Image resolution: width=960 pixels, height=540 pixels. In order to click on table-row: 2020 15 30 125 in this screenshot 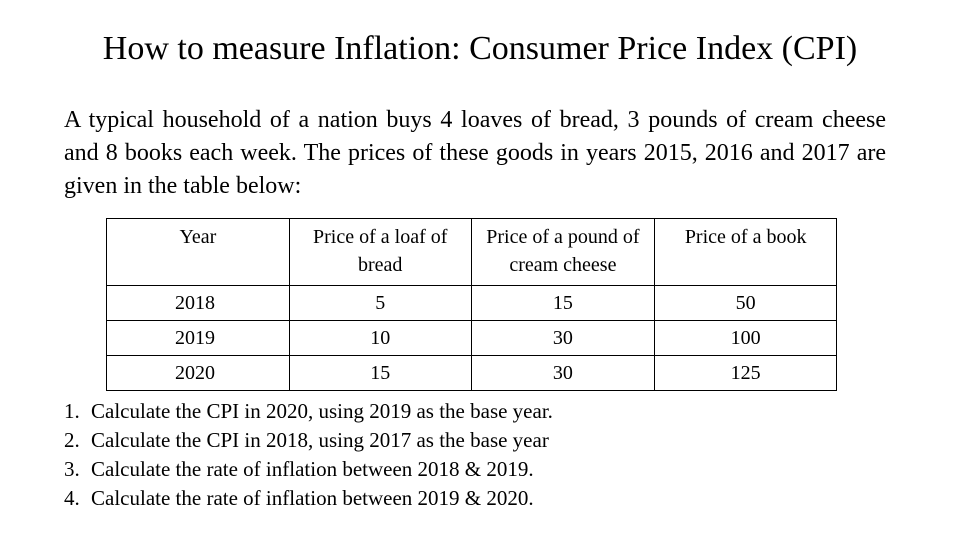, I will do `click(471, 373)`.